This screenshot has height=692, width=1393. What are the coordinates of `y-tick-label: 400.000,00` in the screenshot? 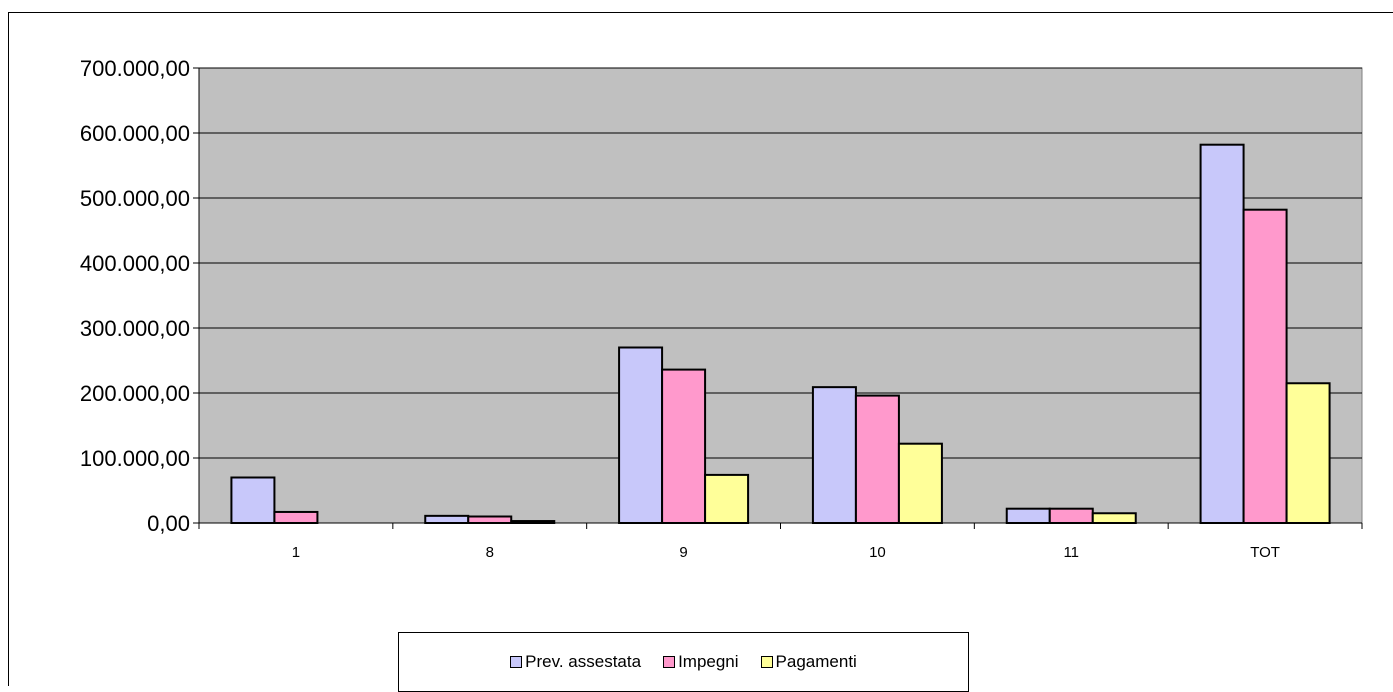 It's located at (135, 263).